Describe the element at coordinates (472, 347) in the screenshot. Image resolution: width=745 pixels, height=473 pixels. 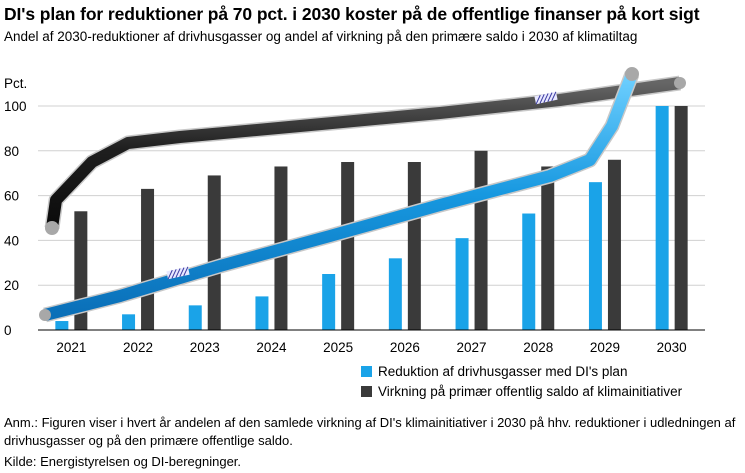
I see `x-tick-label: 2027` at that location.